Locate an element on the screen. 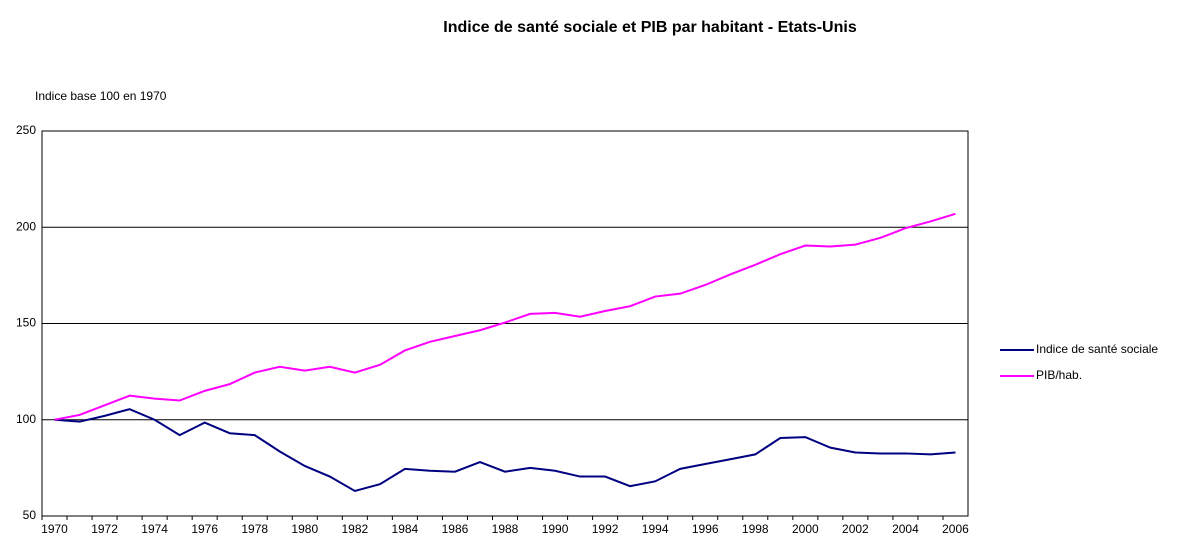 This screenshot has width=1190, height=544. x-tick-label: 2000 is located at coordinates (805, 529).